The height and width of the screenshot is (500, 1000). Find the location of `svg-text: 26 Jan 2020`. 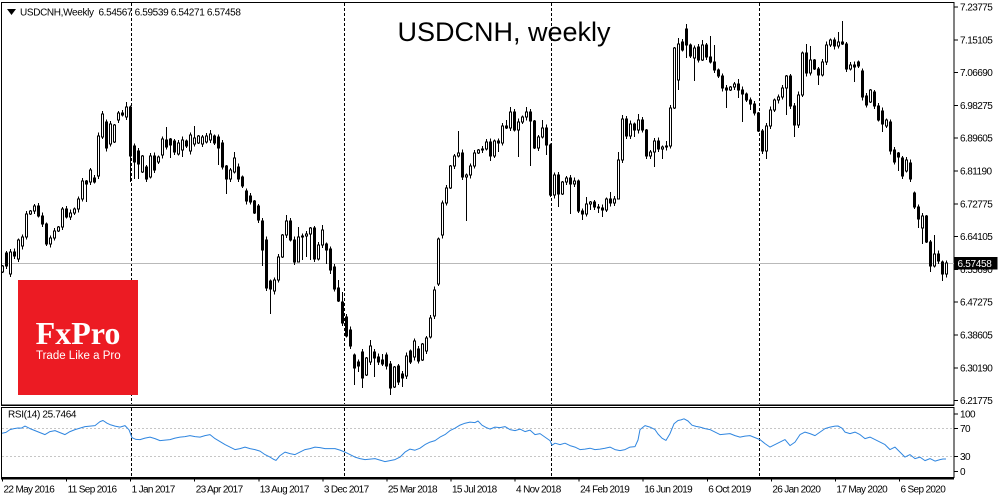

svg-text: 26 Jan 2020 is located at coordinates (796, 490).